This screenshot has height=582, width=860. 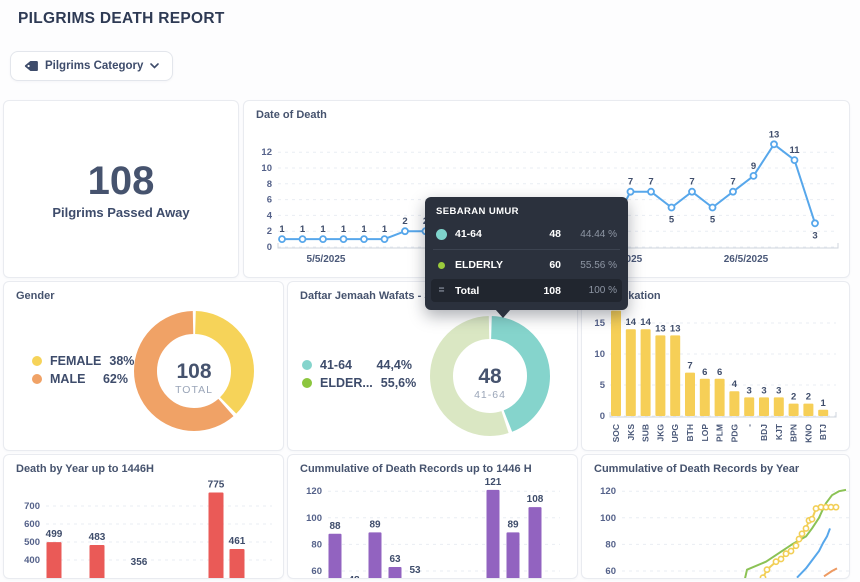 What do you see at coordinates (477, 211) in the screenshot?
I see `tooltip-title: SEBARAN UMUR` at bounding box center [477, 211].